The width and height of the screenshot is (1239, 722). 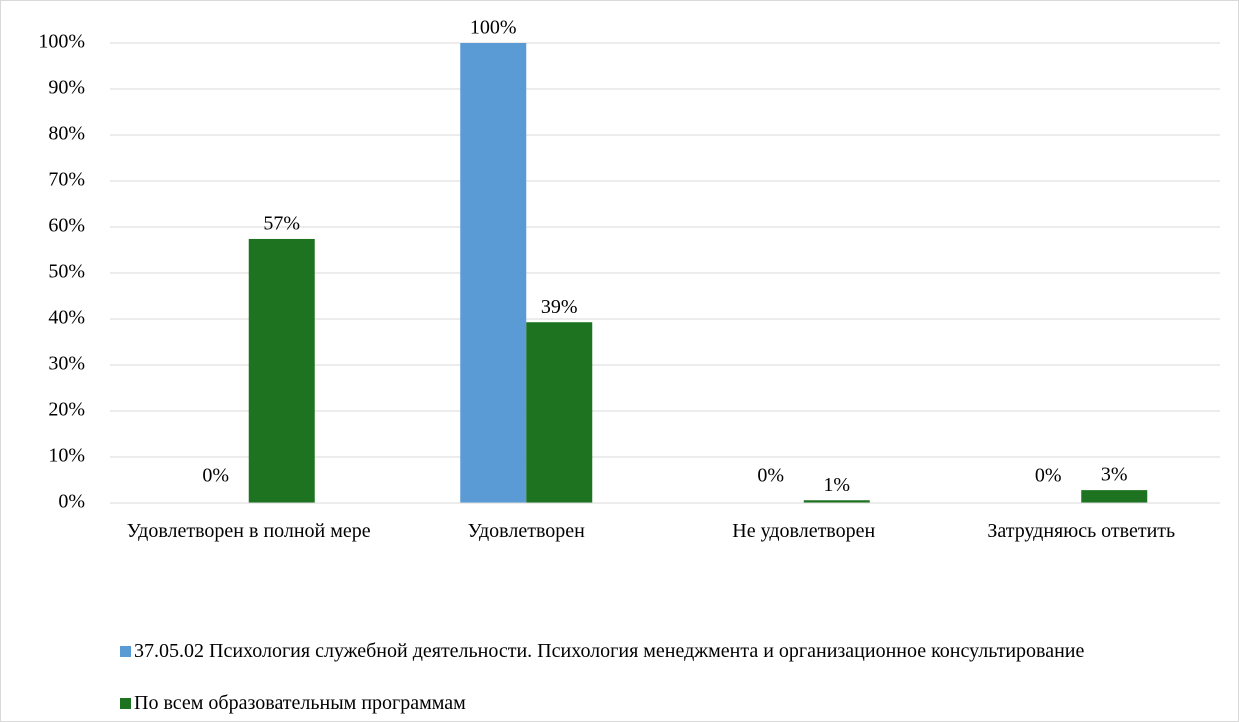 I want to click on legend-item: По всем образовательным программам, so click(x=665, y=703).